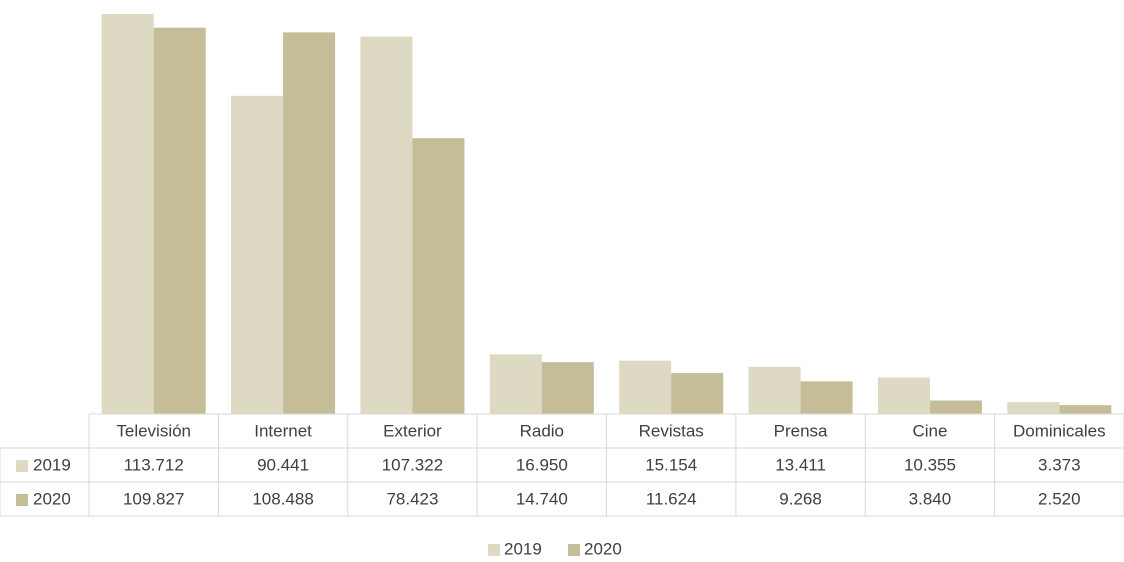 The image size is (1124, 562). What do you see at coordinates (542, 430) in the screenshot?
I see `category-label: Radio` at bounding box center [542, 430].